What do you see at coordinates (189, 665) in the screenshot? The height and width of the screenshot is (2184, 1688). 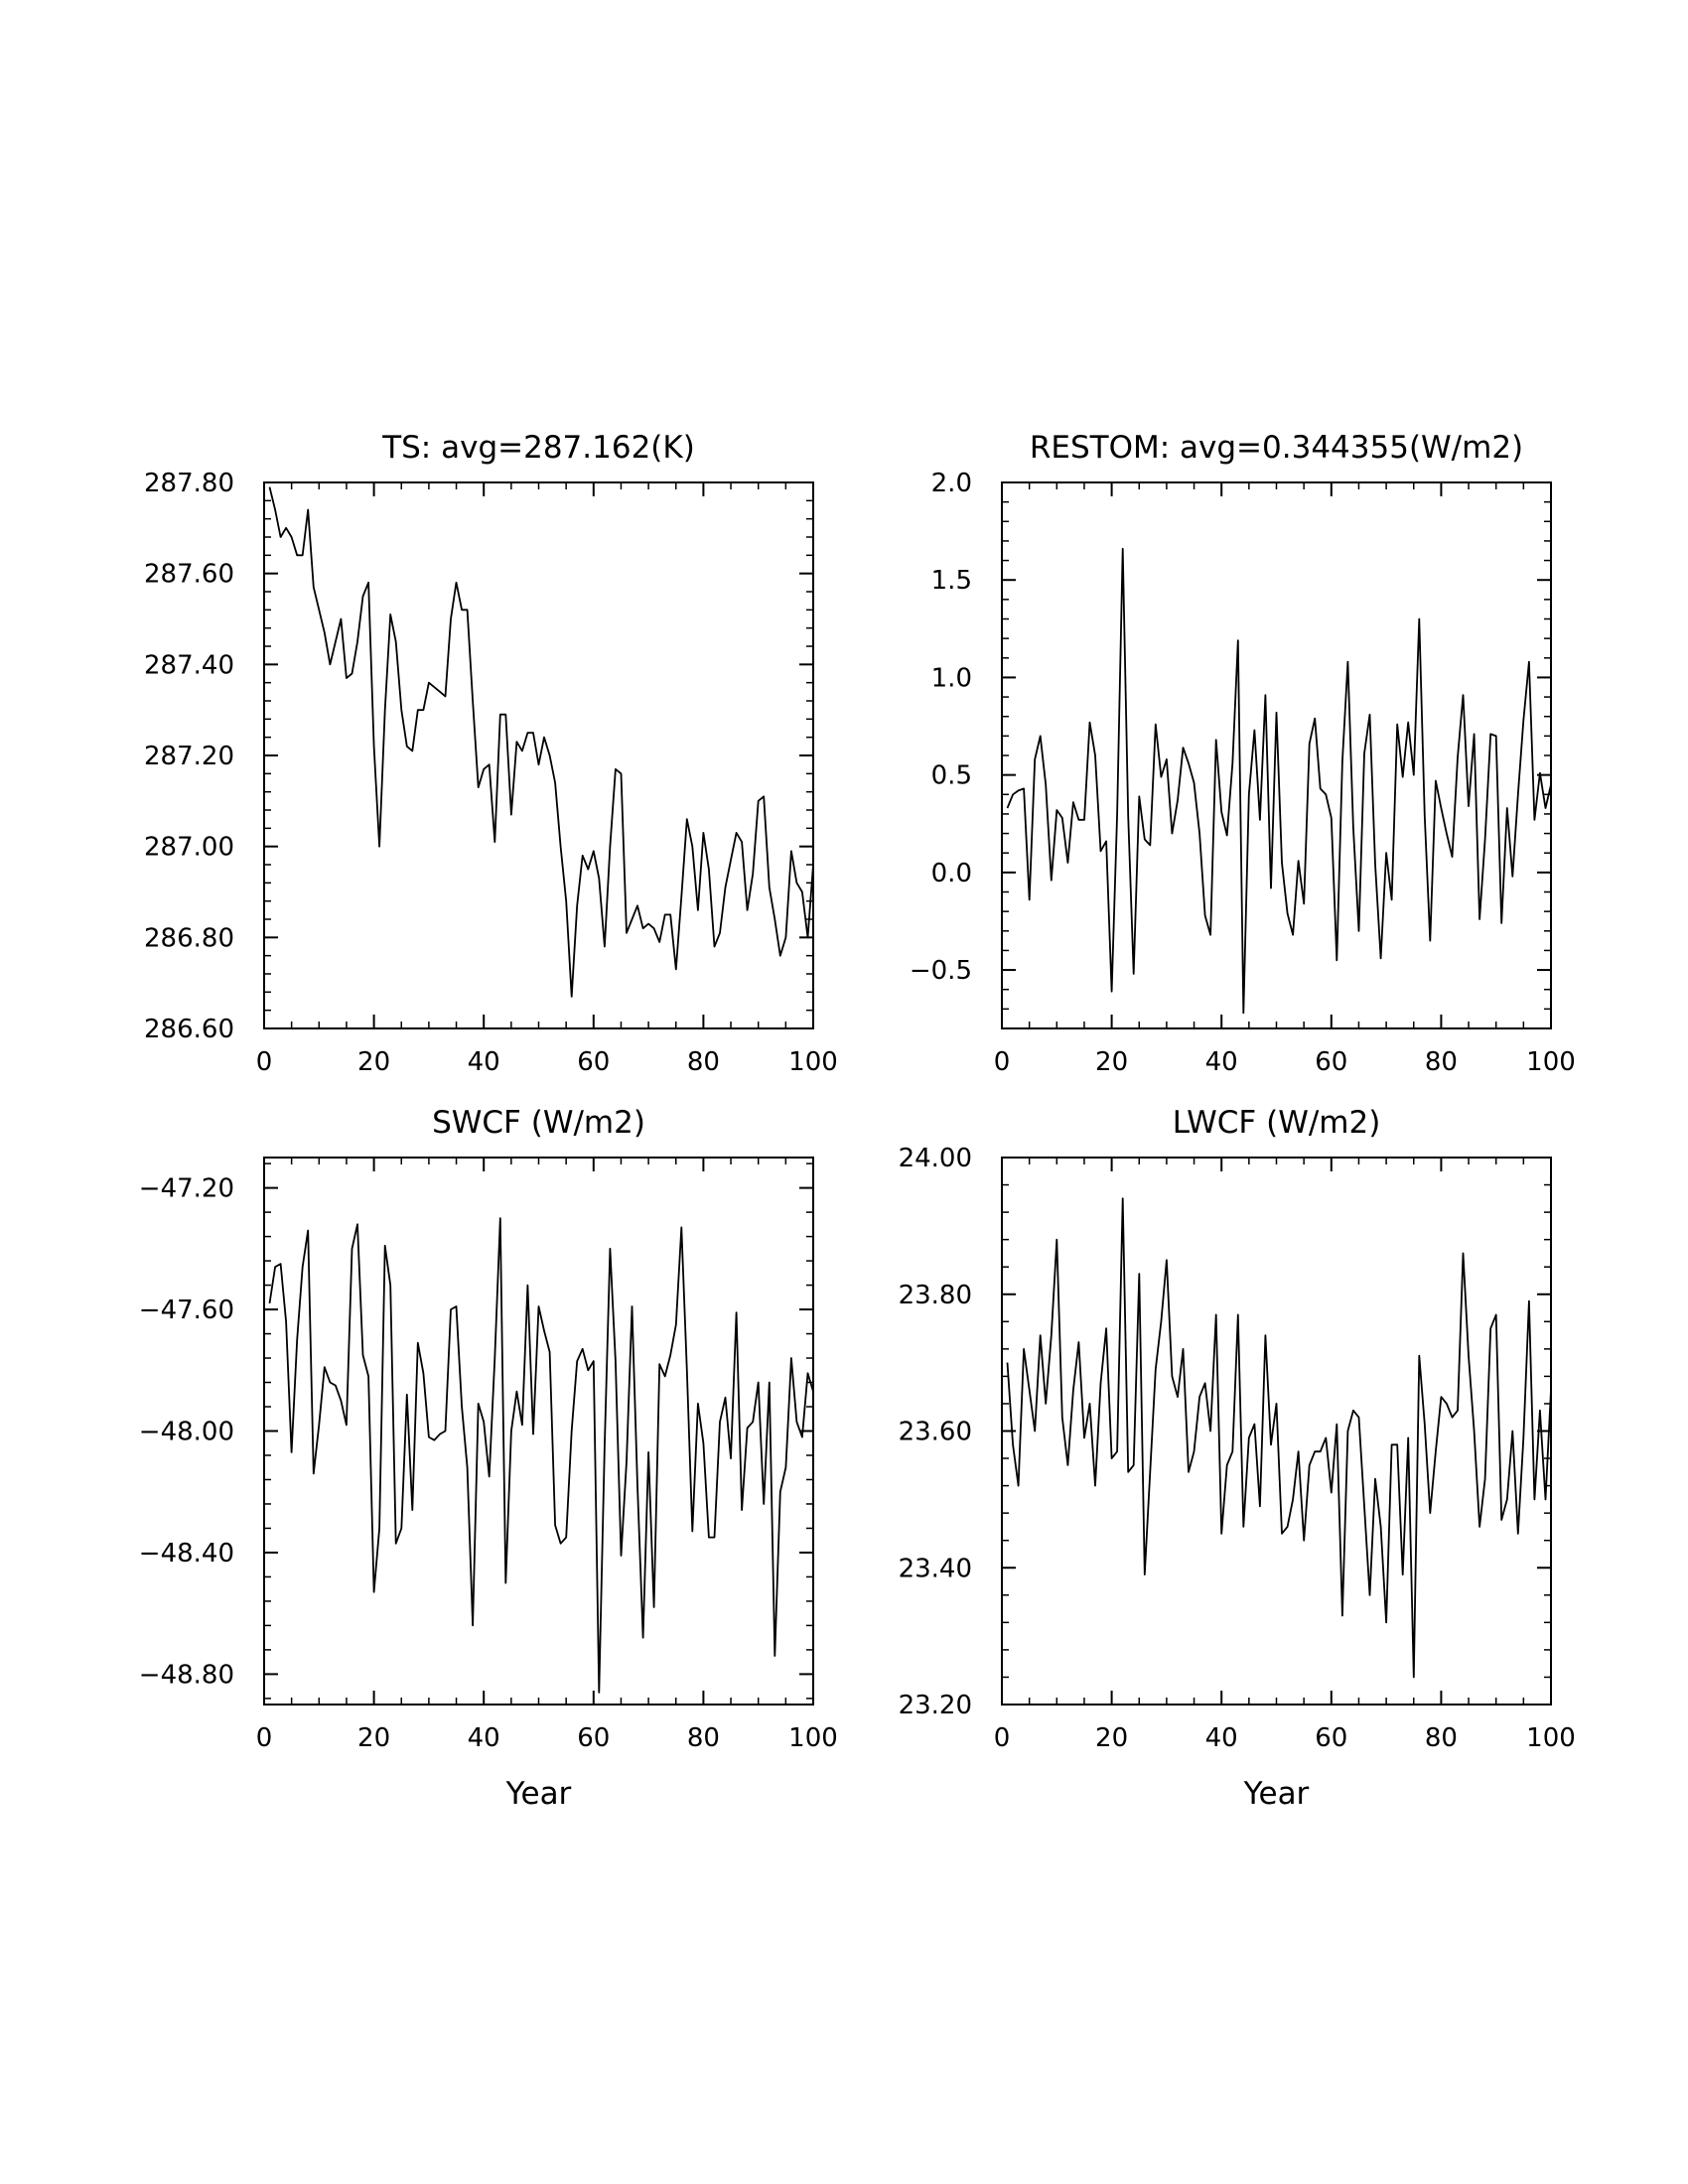 I see `ts-ytick-label: 287.40` at bounding box center [189, 665].